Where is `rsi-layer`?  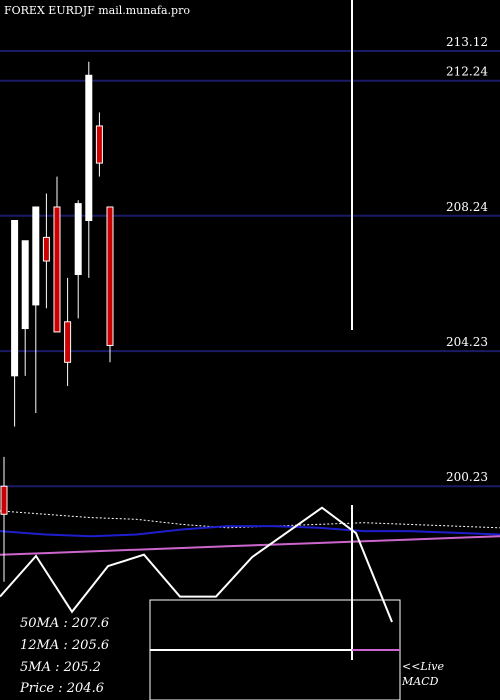 rsi-layer is located at coordinates (196, 564).